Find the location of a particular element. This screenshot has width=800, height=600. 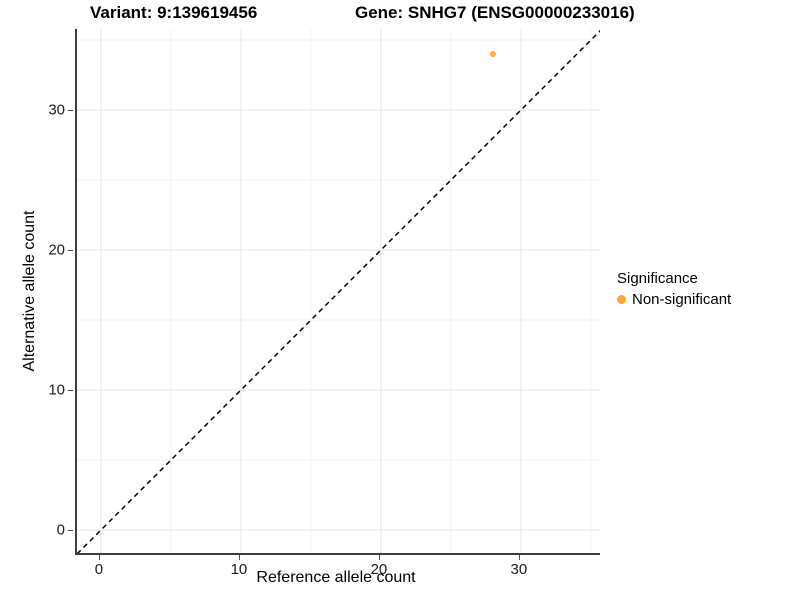

x-tick-label: 20 is located at coordinates (379, 569).